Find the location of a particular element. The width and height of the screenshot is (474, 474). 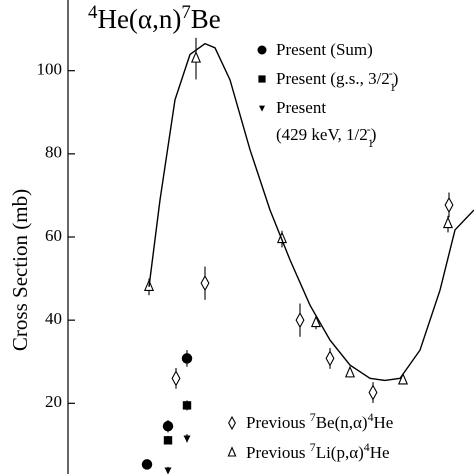

legend-label: Present (g.s., 3/21-) is located at coordinates (337, 80).